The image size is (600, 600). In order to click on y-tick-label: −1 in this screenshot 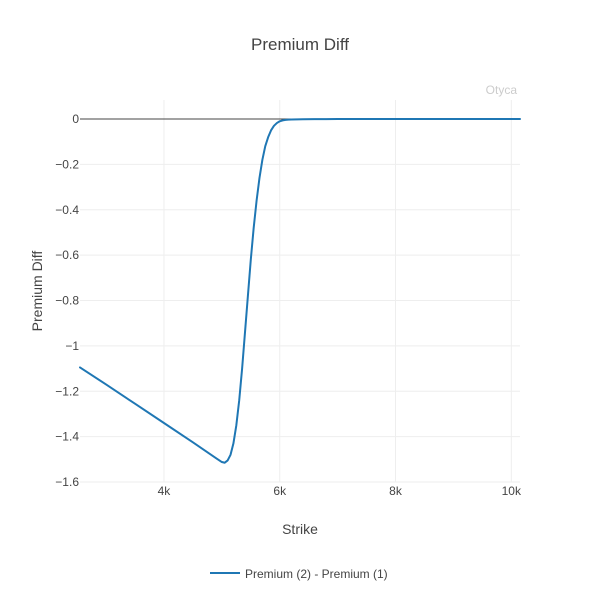, I will do `click(72, 346)`.